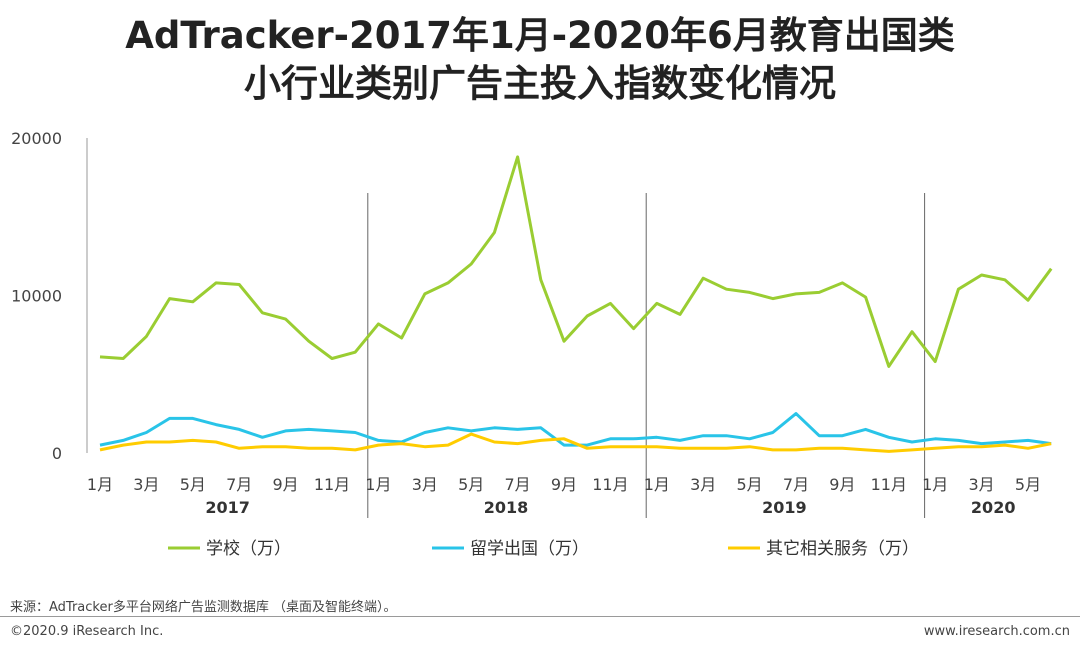 The image size is (1080, 651). I want to click on chart-title-line1: AdTracker-2017年1月-2020年6月教育出国类, so click(540, 35).